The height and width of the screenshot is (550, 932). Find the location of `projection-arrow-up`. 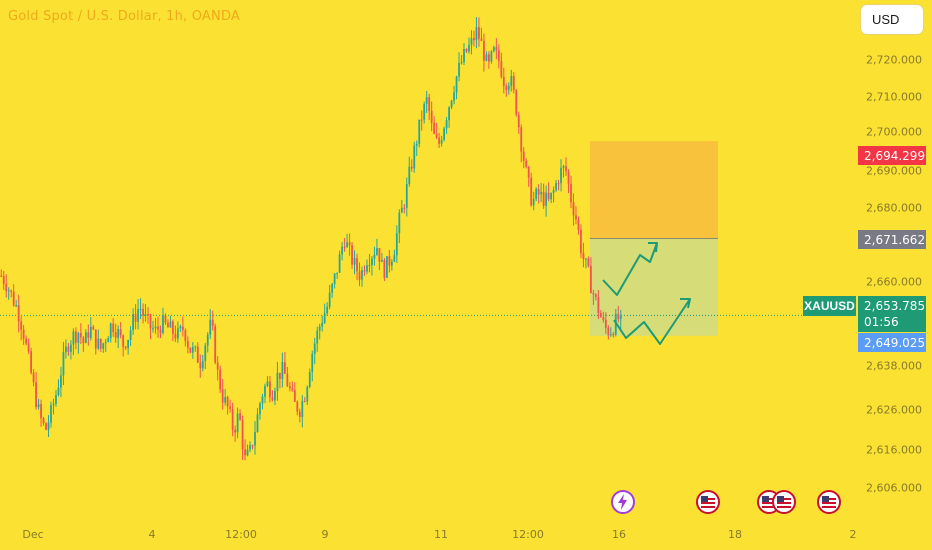

projection-arrow-up is located at coordinates (630, 269).